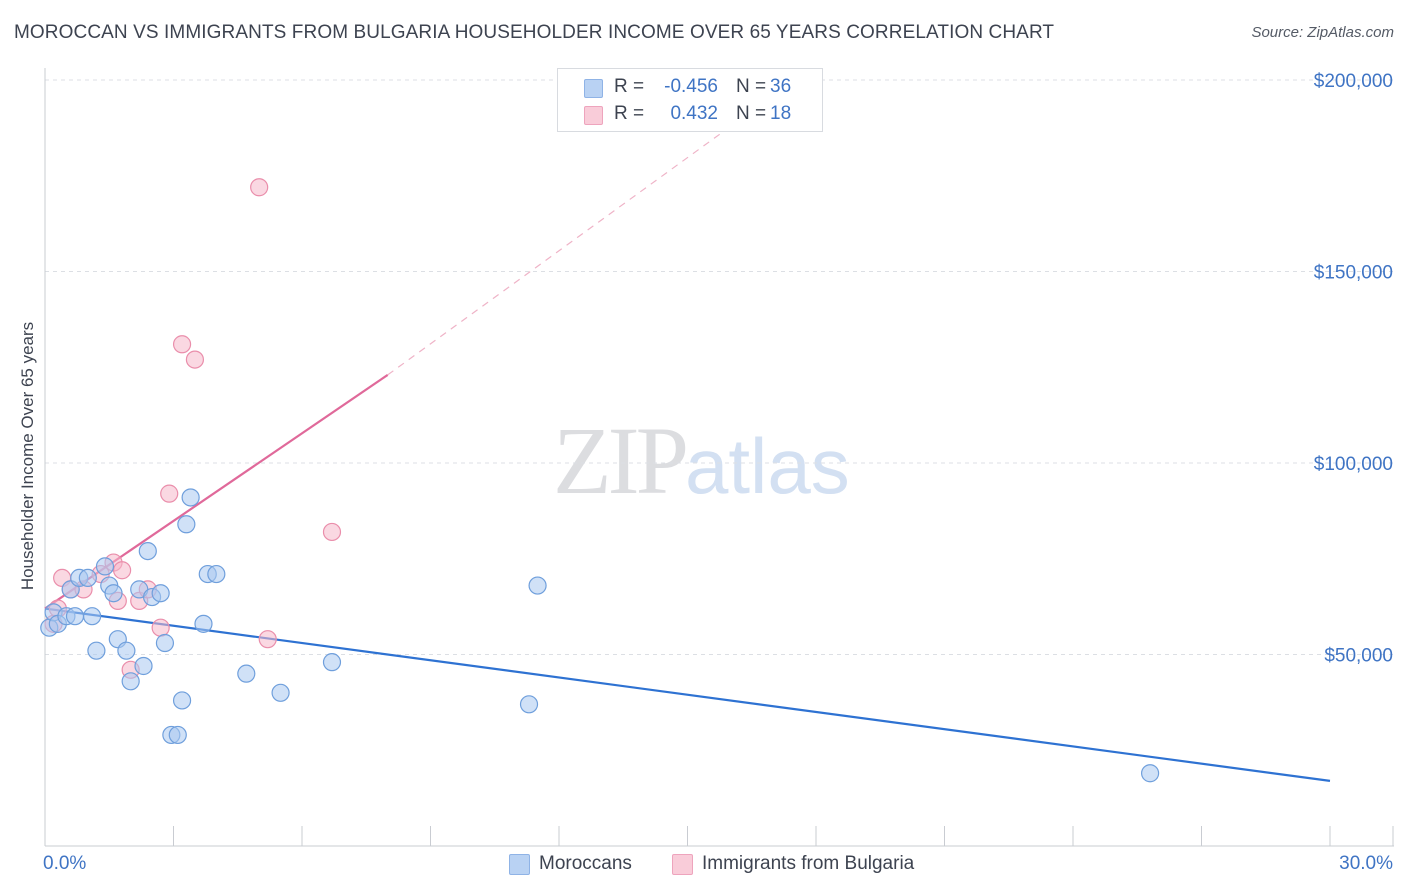  What do you see at coordinates (585, 863) in the screenshot?
I see `legend-label-moroccans: Moroccans` at bounding box center [585, 863].